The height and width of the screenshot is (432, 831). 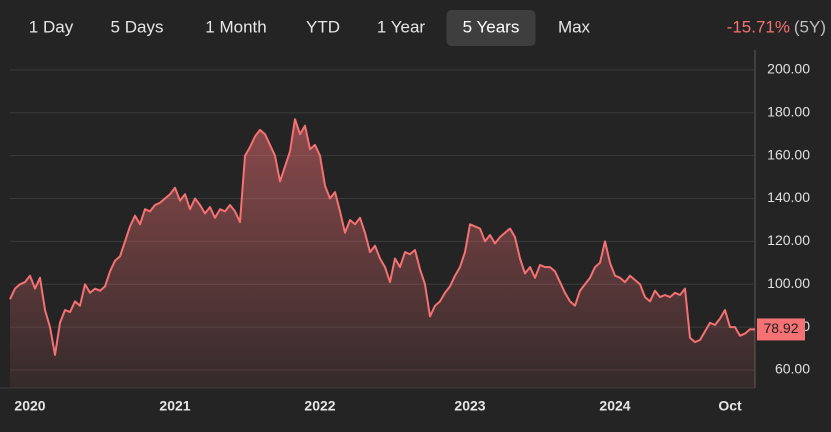 What do you see at coordinates (469, 406) in the screenshot?
I see `x-tick-label: 2023` at bounding box center [469, 406].